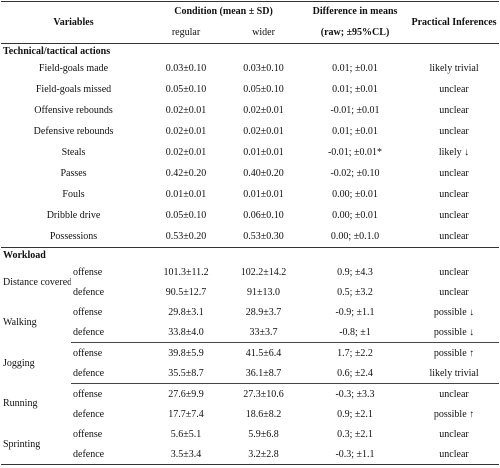  What do you see at coordinates (355, 32) in the screenshot?
I see `header-difference-sub: (raw; ±95%CL)` at bounding box center [355, 32].